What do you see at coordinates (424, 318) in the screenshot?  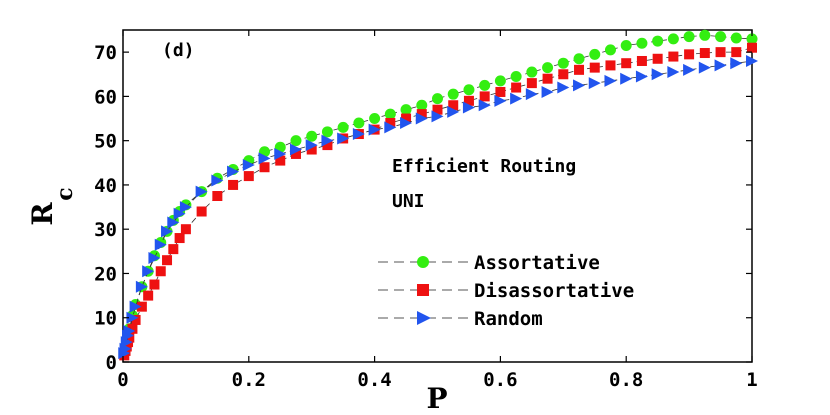 I see `legend-marker-random` at bounding box center [424, 318].